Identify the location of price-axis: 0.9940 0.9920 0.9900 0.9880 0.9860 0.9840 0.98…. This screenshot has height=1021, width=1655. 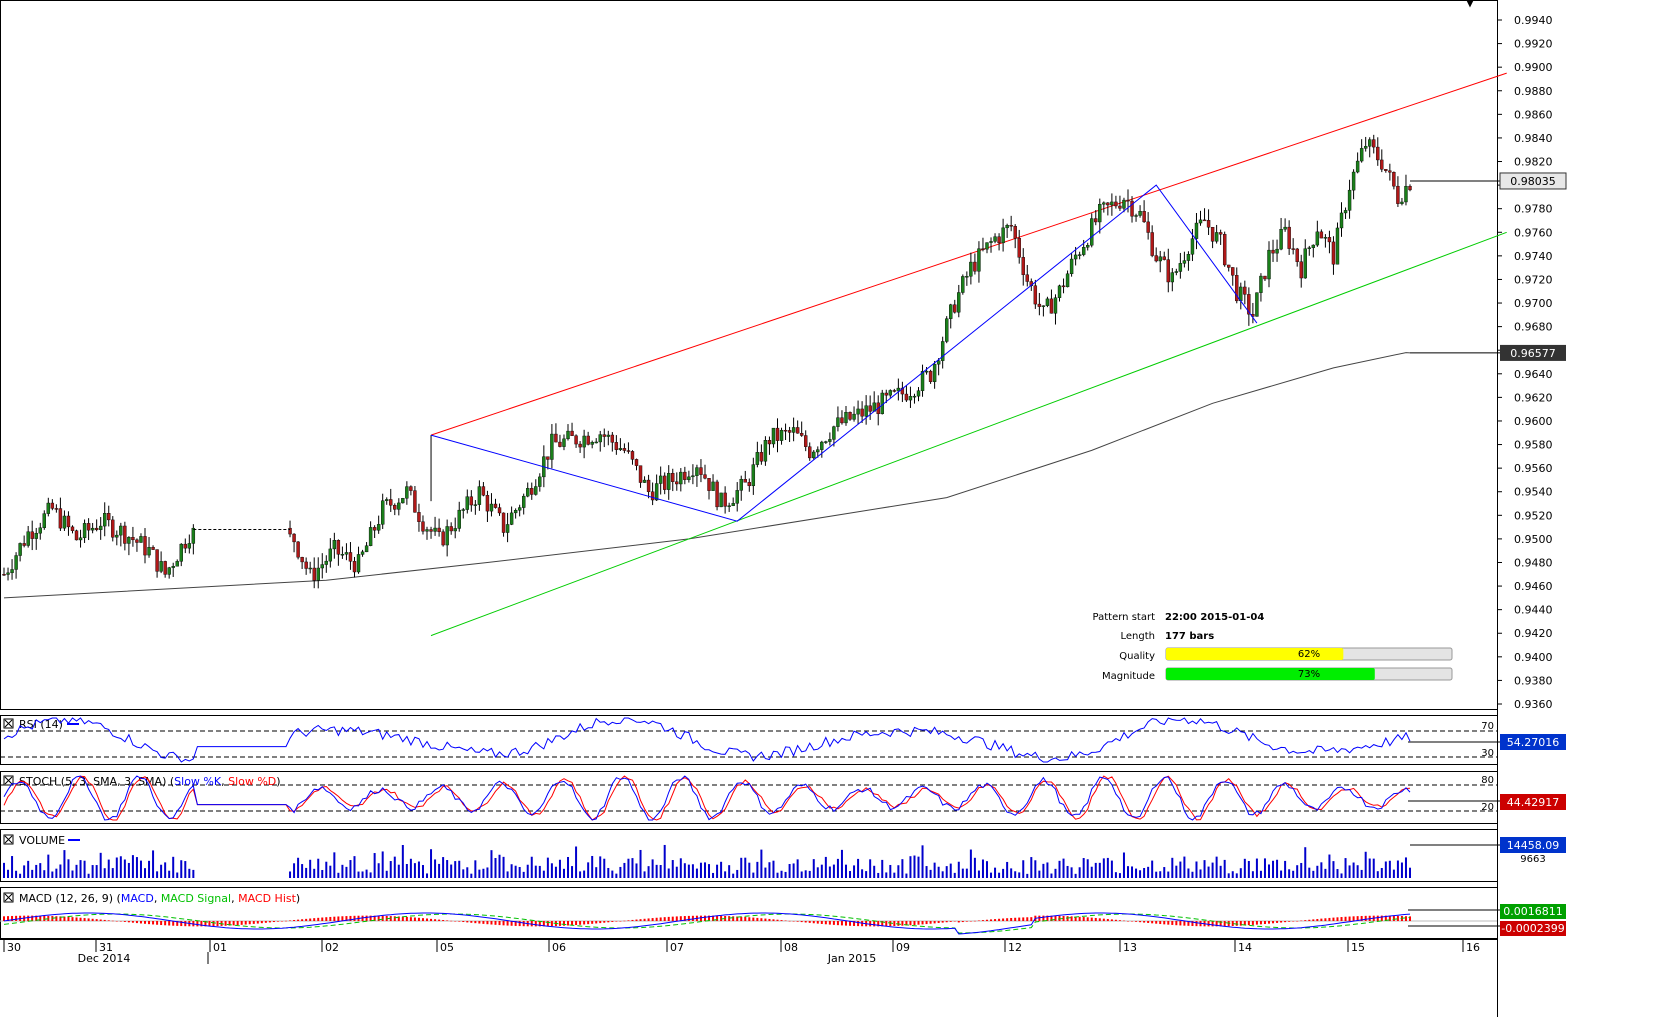
(1525, 362).